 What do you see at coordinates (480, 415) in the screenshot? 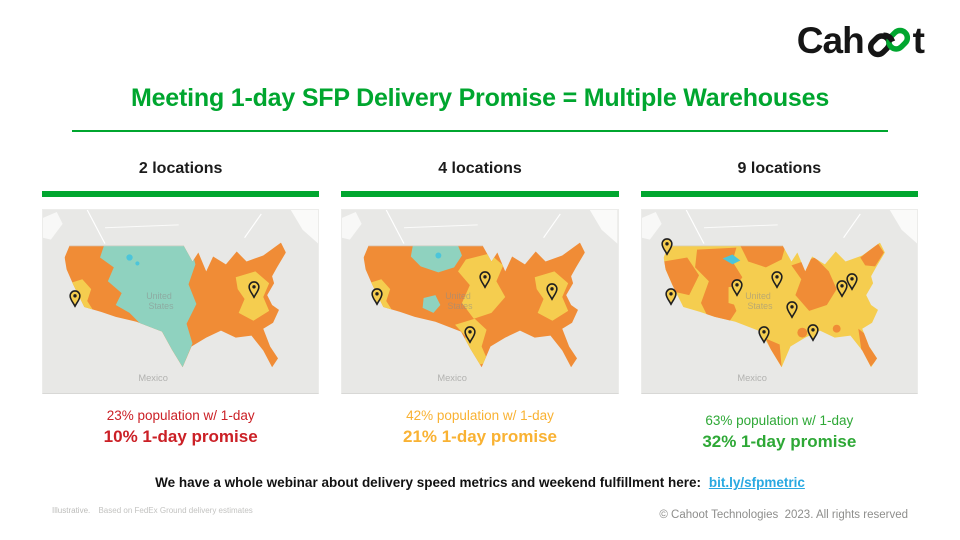
I see `stat-population: 42% population w/ 1-day` at bounding box center [480, 415].